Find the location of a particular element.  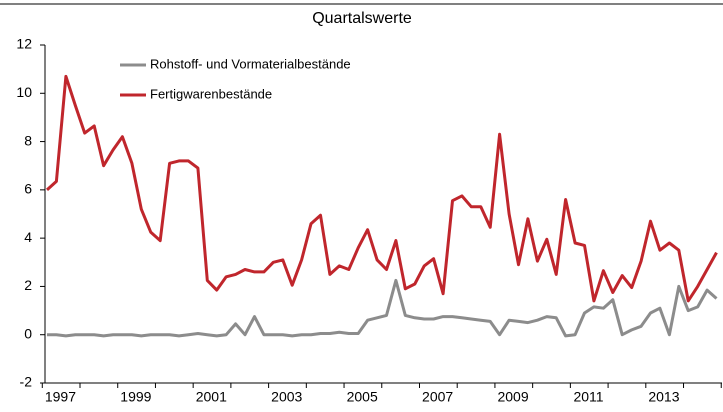

legend-label: Rohstoff- und Vormaterialbestände is located at coordinates (250, 63).